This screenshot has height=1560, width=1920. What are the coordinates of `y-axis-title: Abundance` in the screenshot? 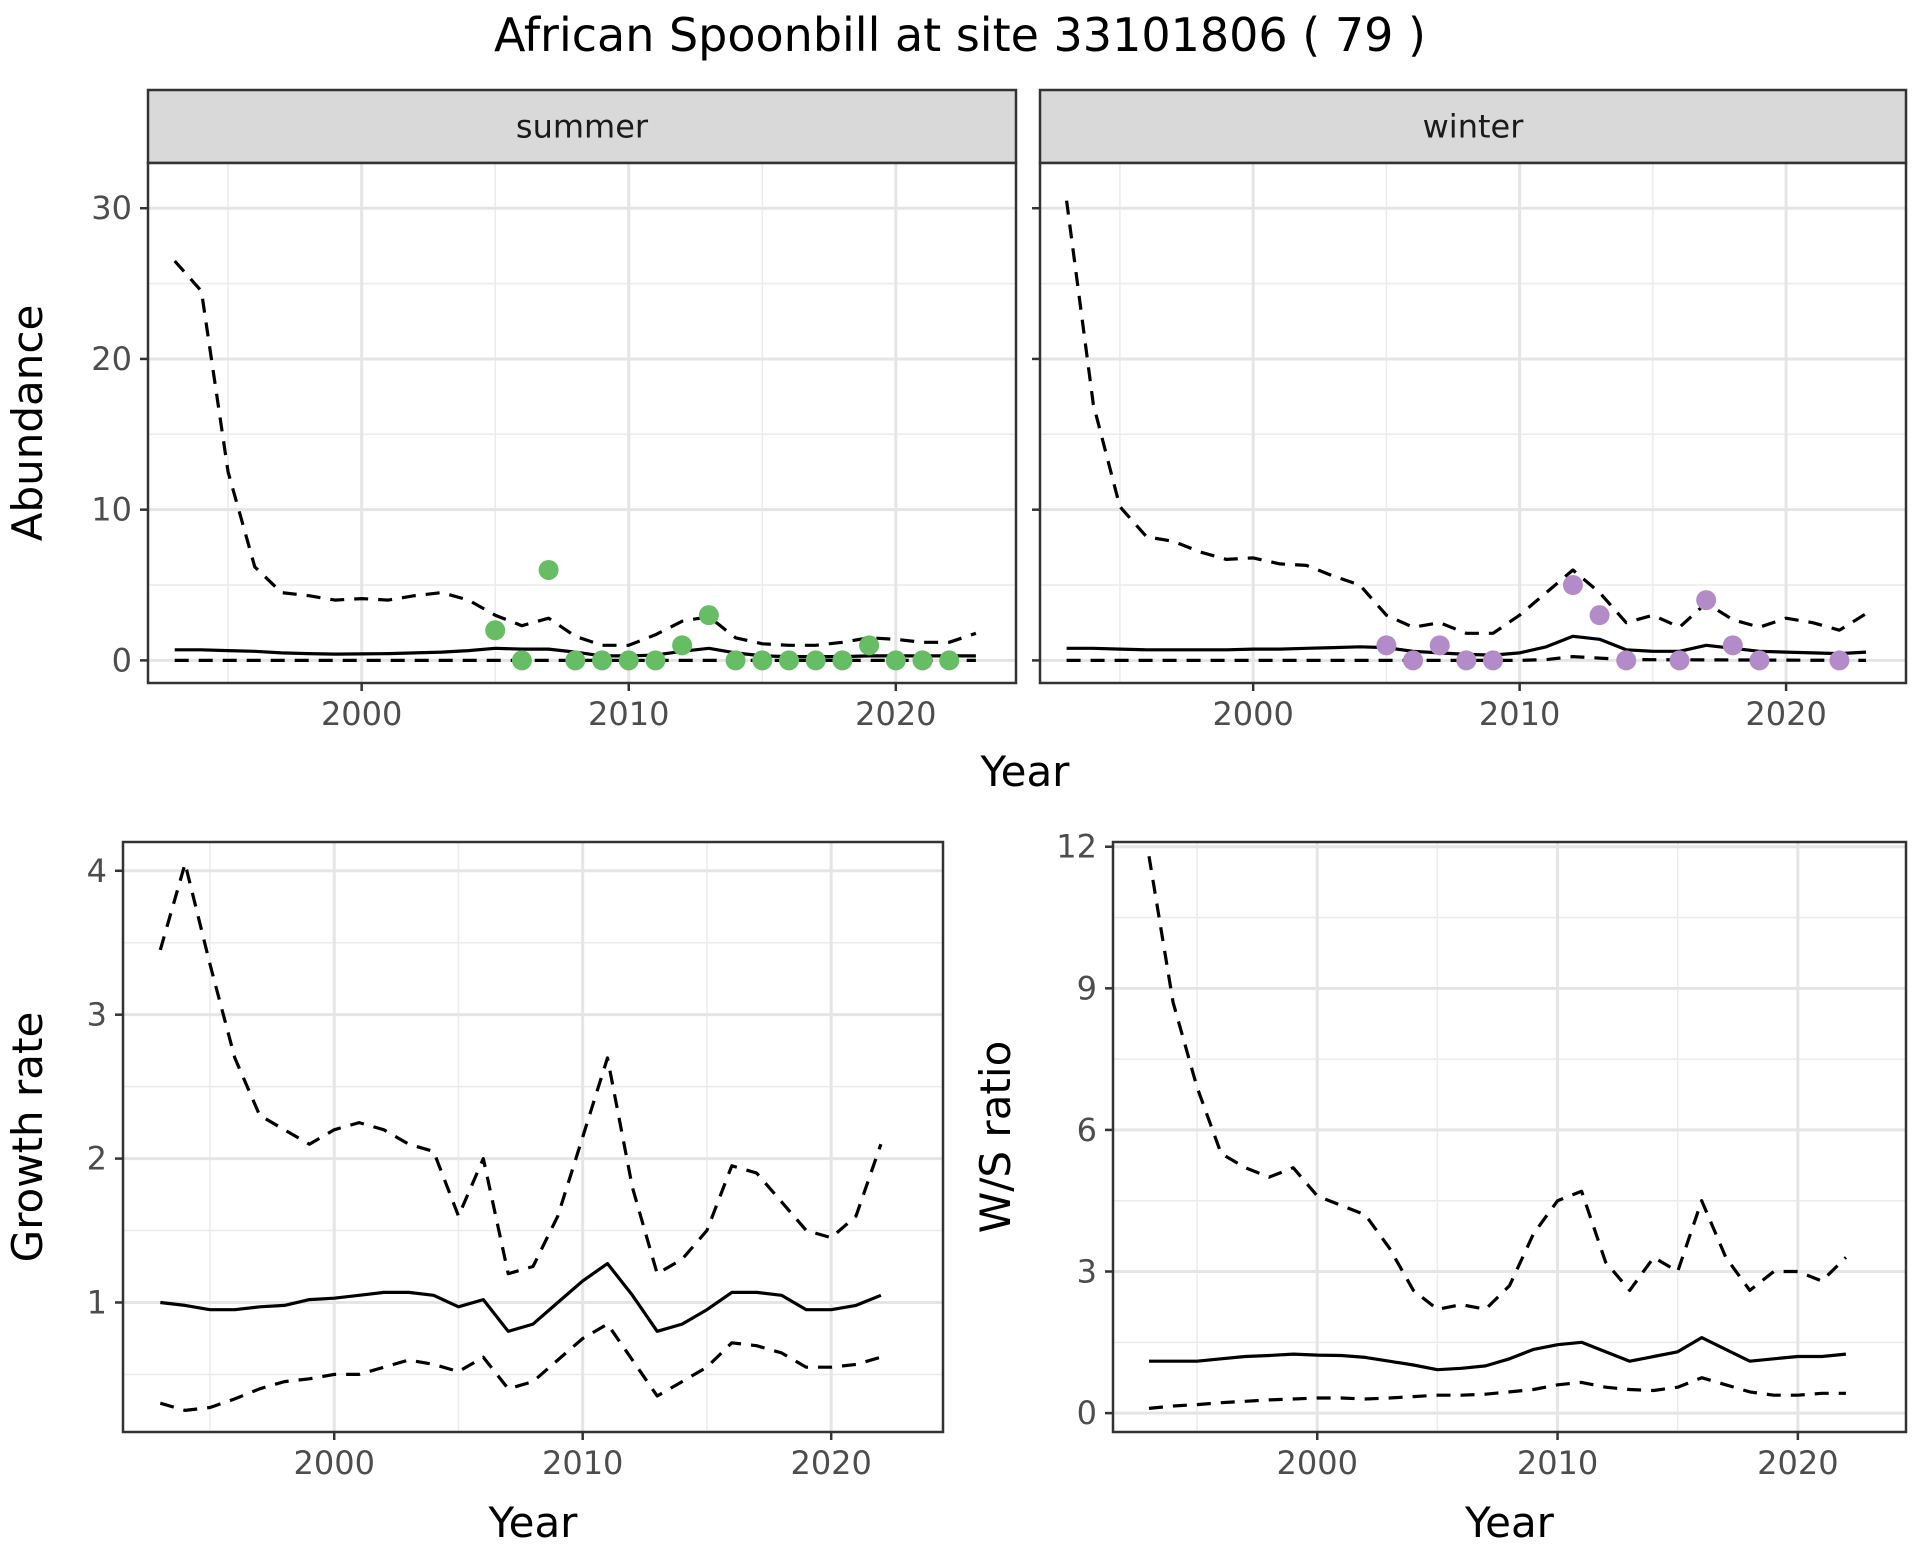 It's located at (27, 423).